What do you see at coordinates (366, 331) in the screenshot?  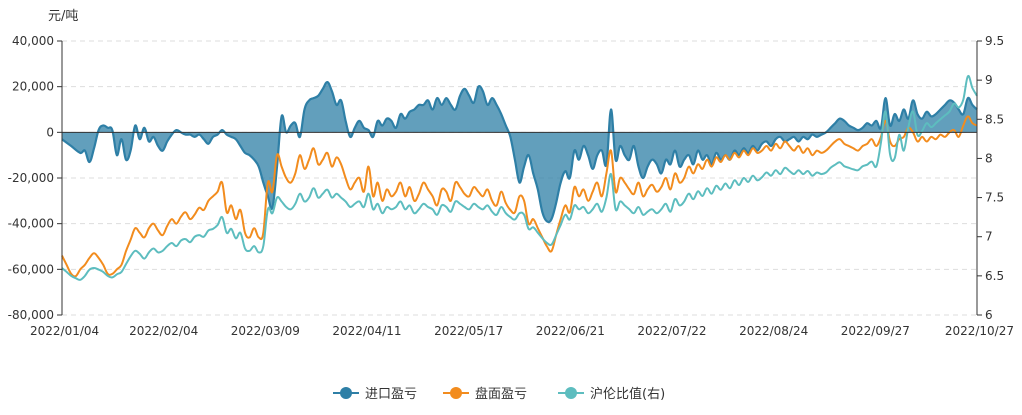 I see `x-tick-label: 2022/04/11` at bounding box center [366, 331].